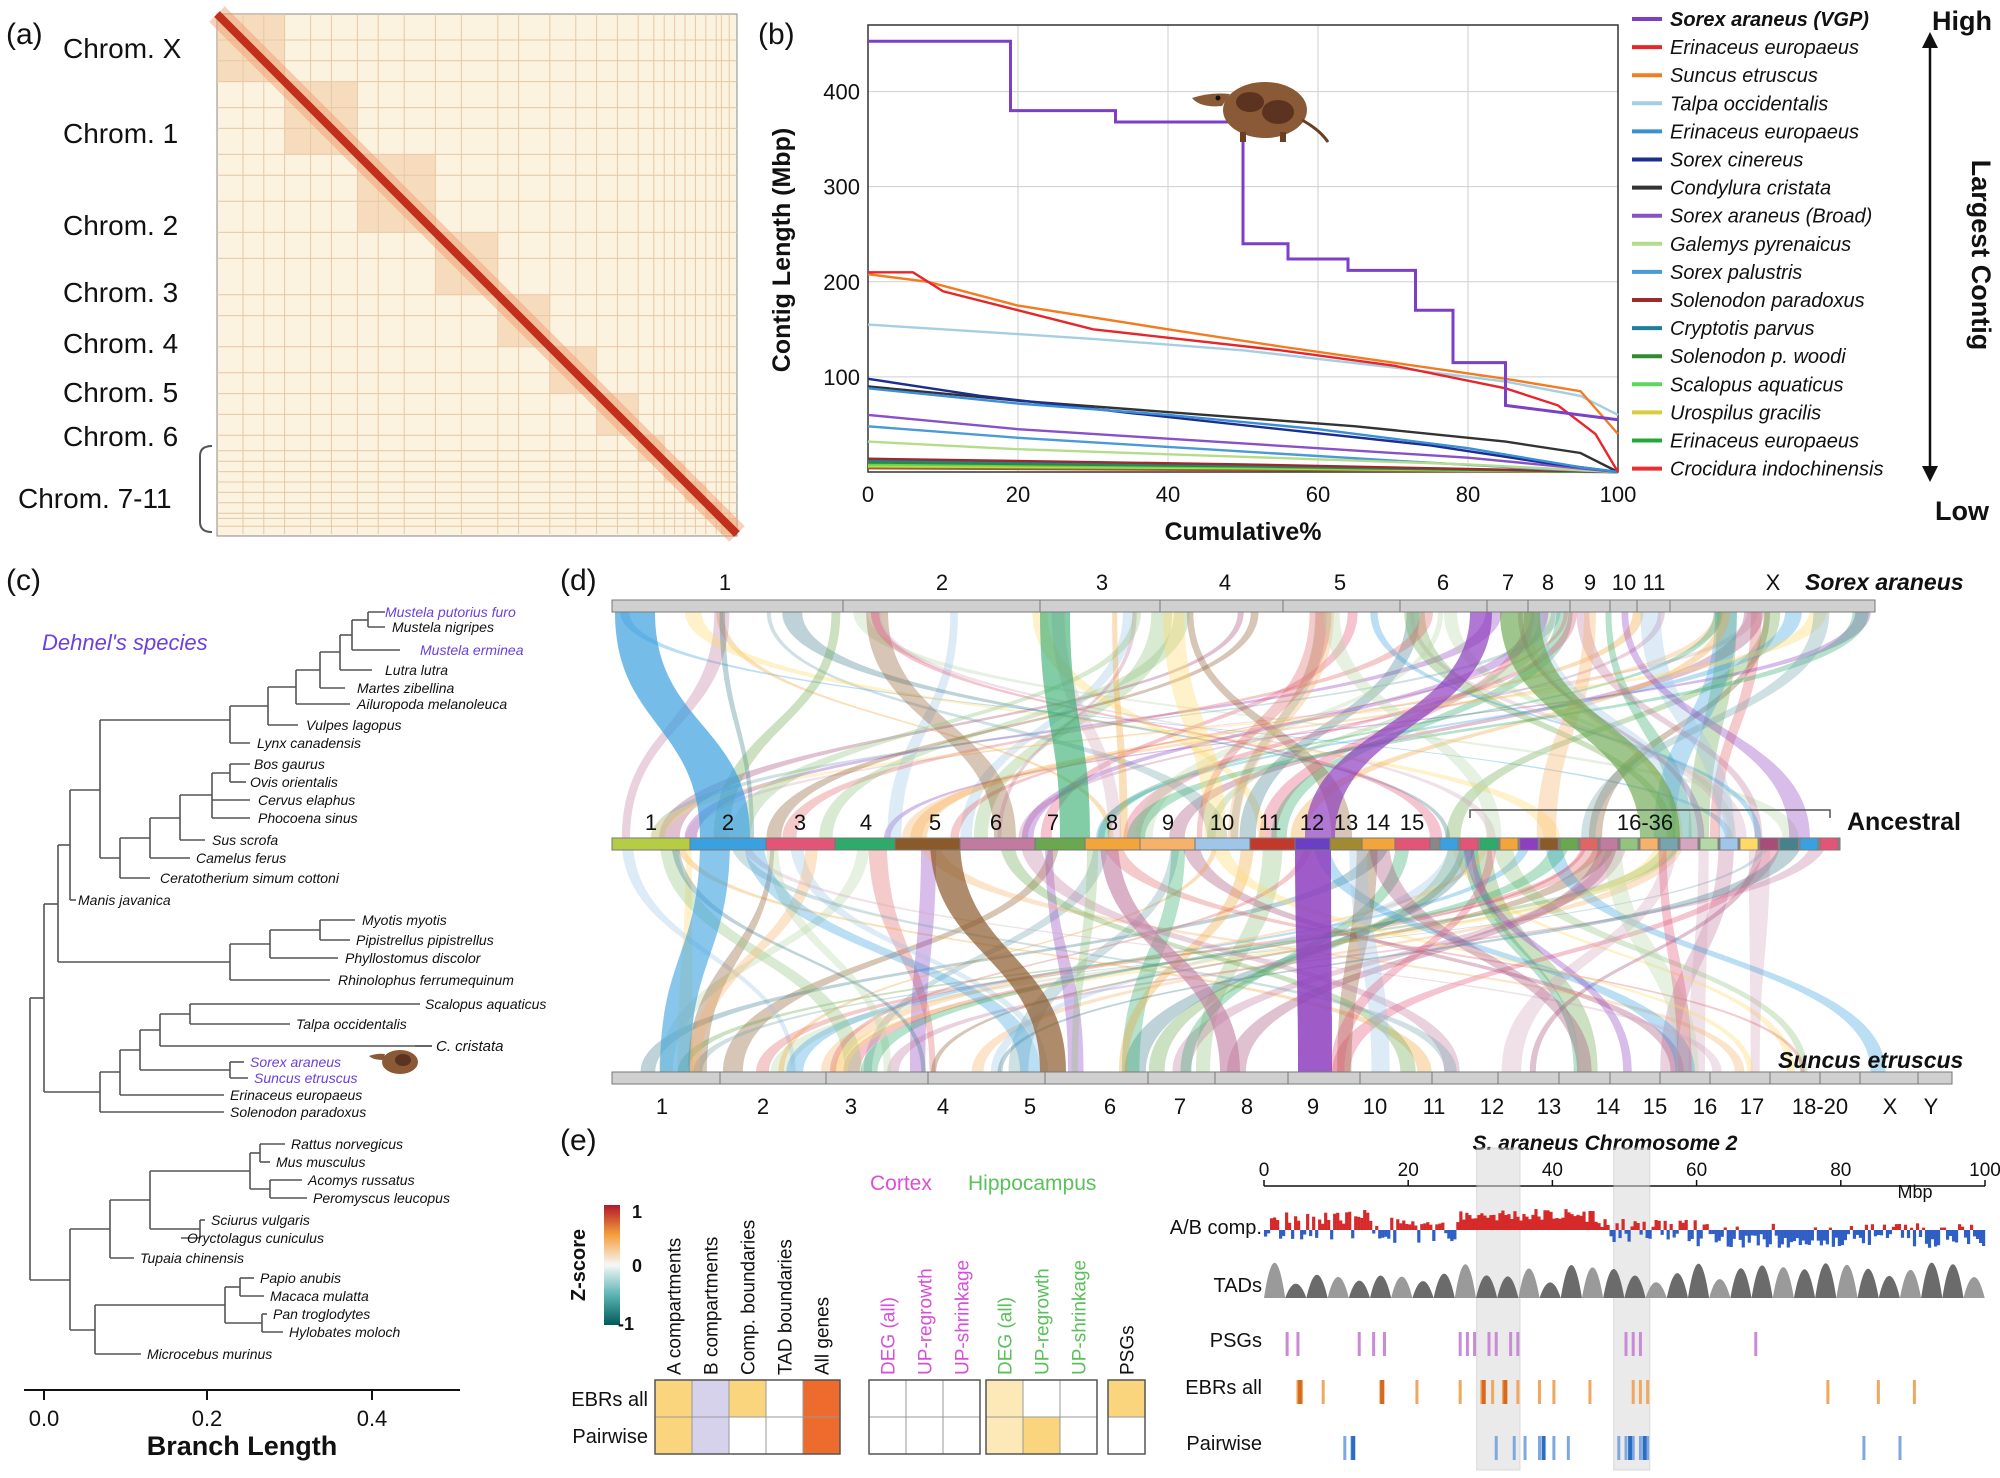 This screenshot has height=1478, width=2000. What do you see at coordinates (450, 612) in the screenshot?
I see `species-label: Mustela putorius furo` at bounding box center [450, 612].